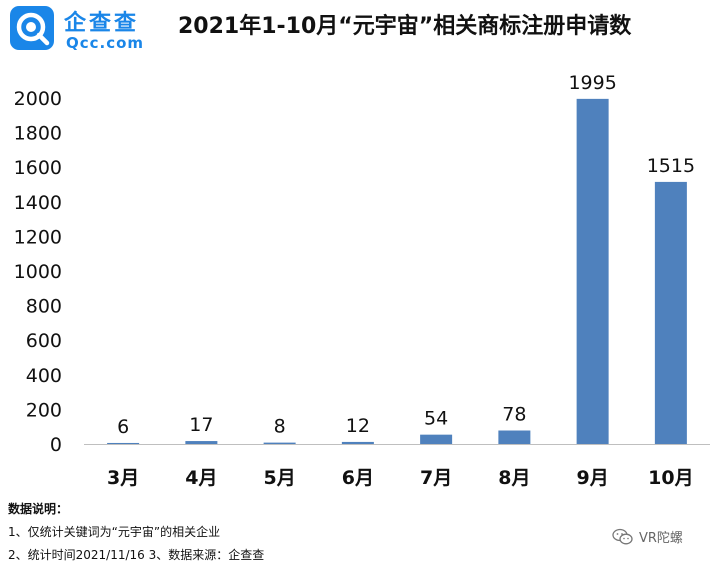  I want to click on y-tick-label: 1000, so click(38, 272).